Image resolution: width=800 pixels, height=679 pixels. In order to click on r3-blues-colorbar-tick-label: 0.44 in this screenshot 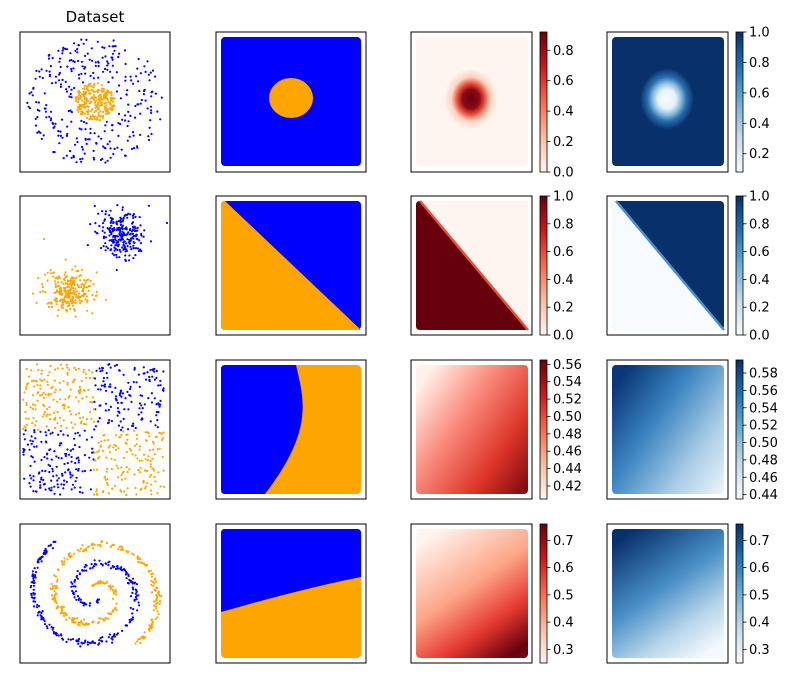, I will do `click(763, 495)`.